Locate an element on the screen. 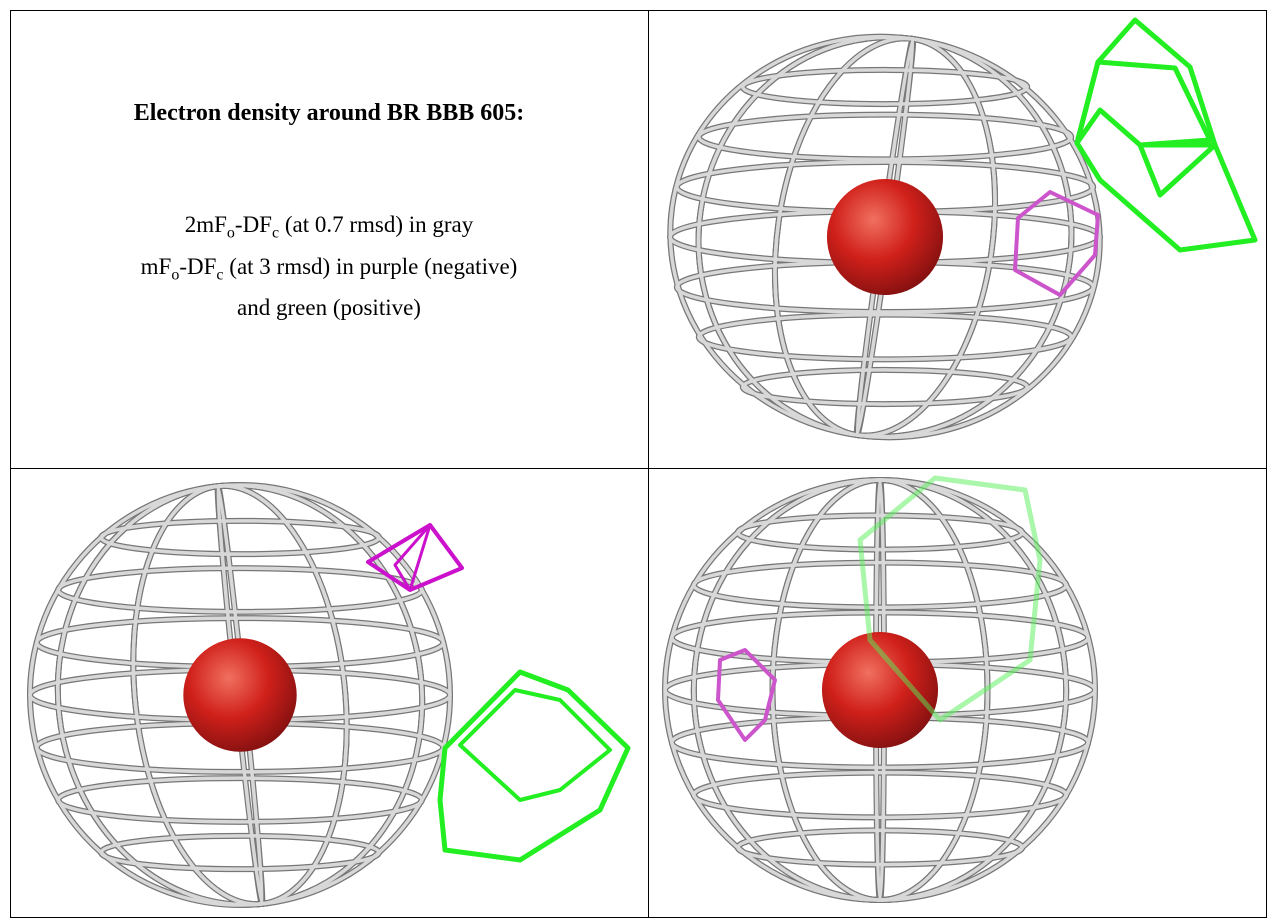 The width and height of the screenshot is (1276, 920). panel-title: Electron density around BR BBB 605: is located at coordinates (329, 113).